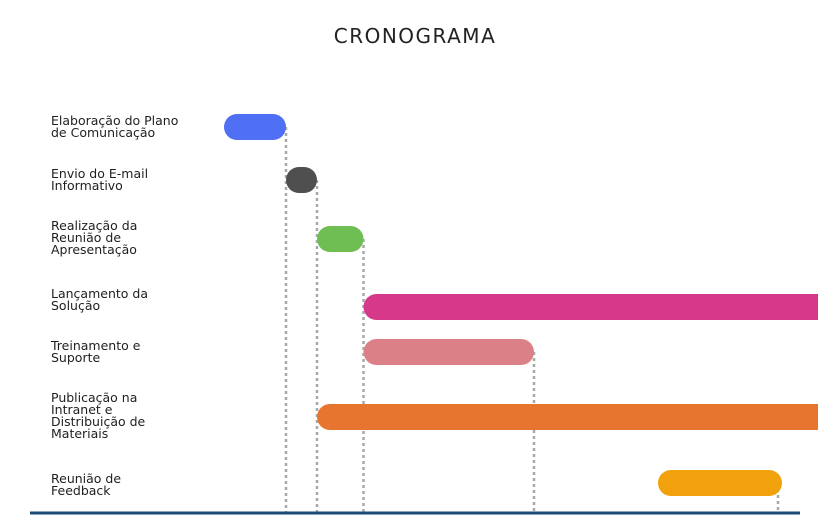  What do you see at coordinates (415, 36) in the screenshot?
I see `chart-title: CRONOGRAMA` at bounding box center [415, 36].